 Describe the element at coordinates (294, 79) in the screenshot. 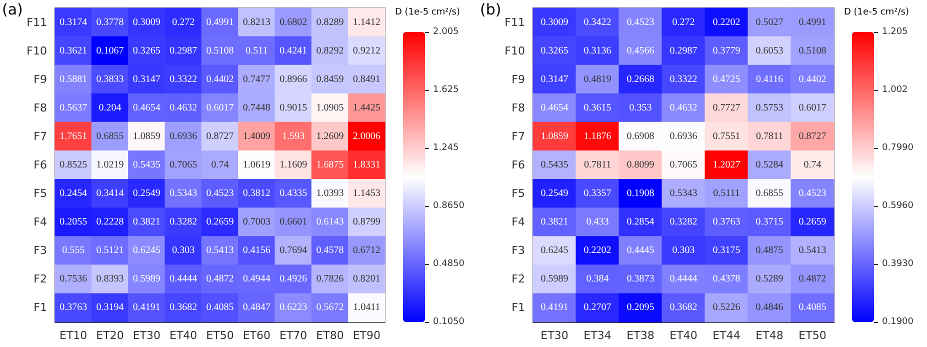

I see `data-label: 0.8966` at that location.